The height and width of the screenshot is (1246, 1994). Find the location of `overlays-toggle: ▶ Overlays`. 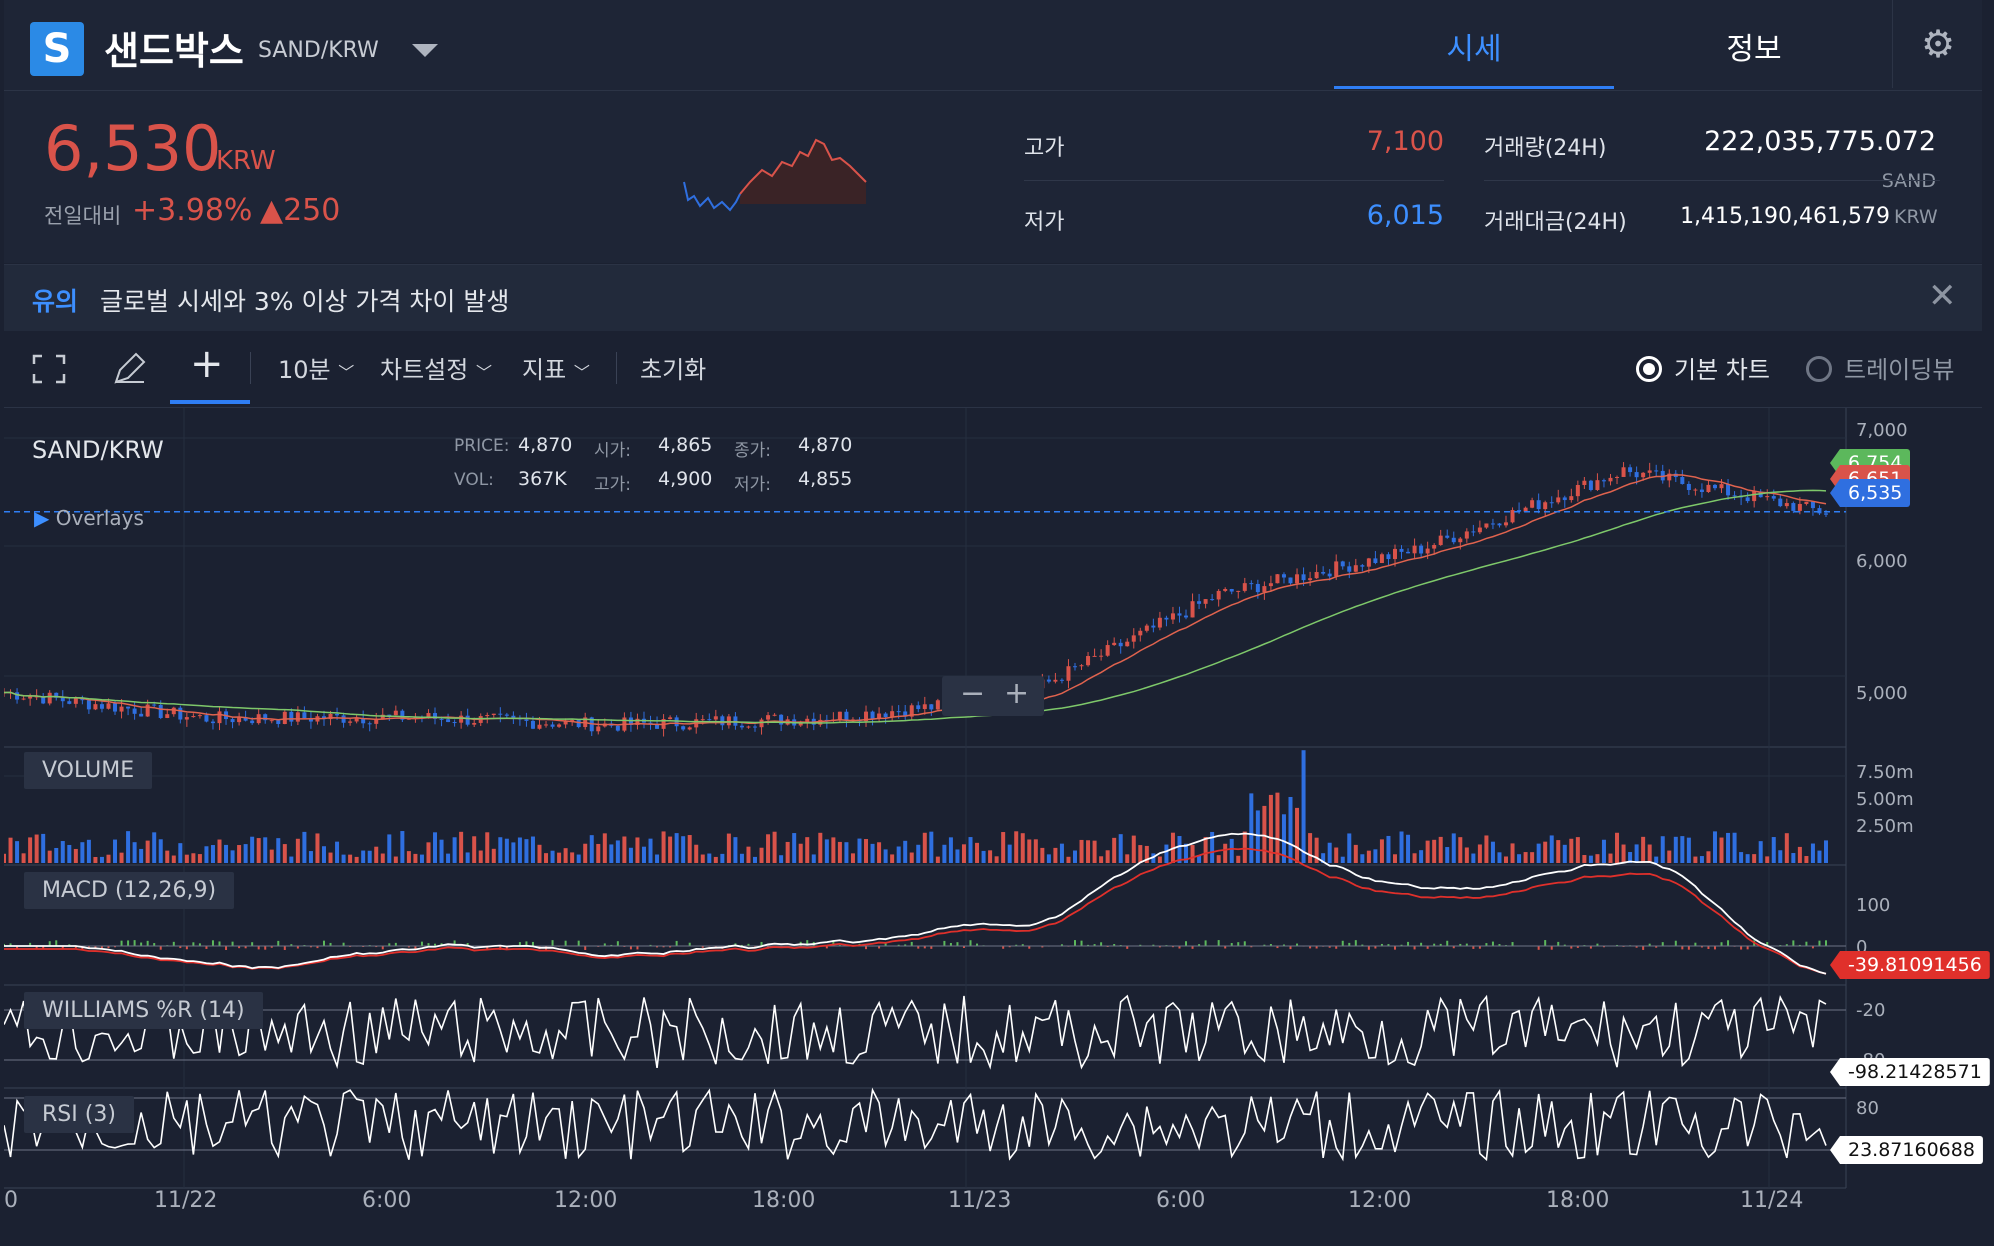

overlays-toggle: ▶ Overlays is located at coordinates (89, 518).